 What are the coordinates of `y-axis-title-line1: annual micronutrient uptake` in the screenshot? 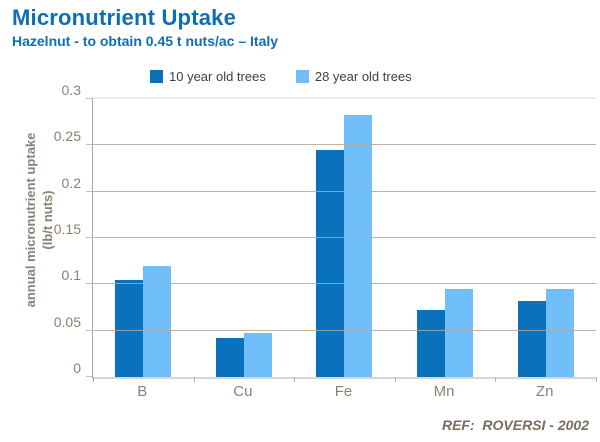 It's located at (31, 220).